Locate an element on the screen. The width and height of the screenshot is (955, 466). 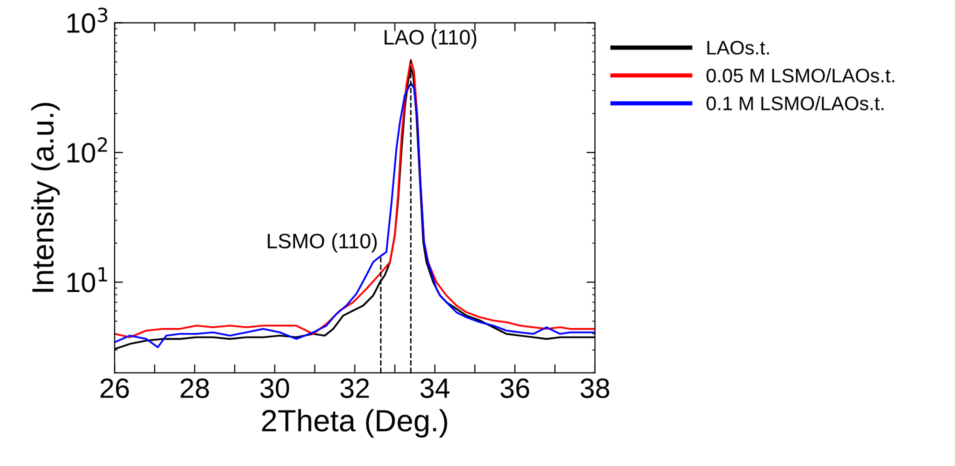
y-tick-label: 10$^{2}$ is located at coordinates (87, 150).